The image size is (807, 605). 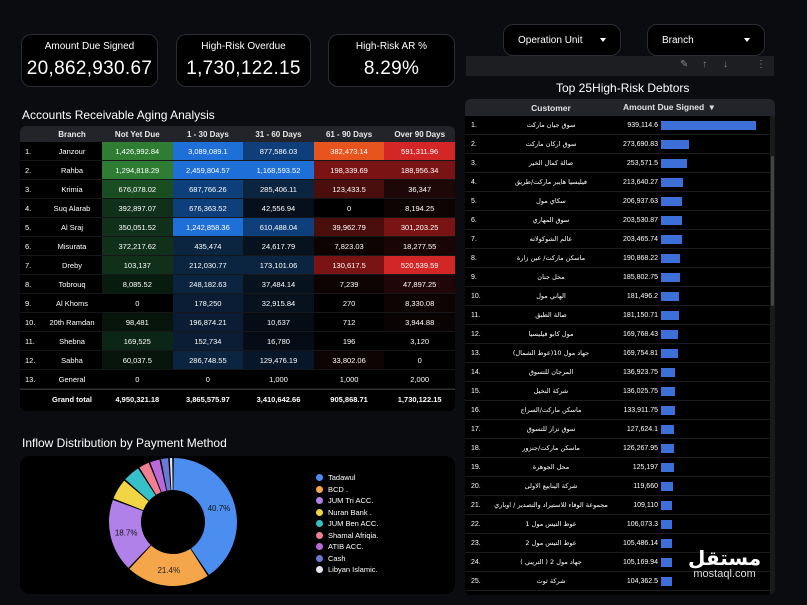 I want to click on scrollbar-thumb, so click(x=772, y=231).